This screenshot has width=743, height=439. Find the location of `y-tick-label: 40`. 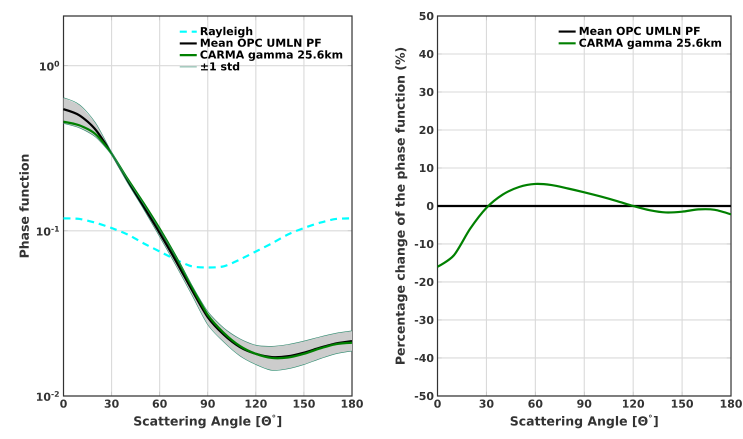

y-tick-label: 40 is located at coordinates (426, 54).